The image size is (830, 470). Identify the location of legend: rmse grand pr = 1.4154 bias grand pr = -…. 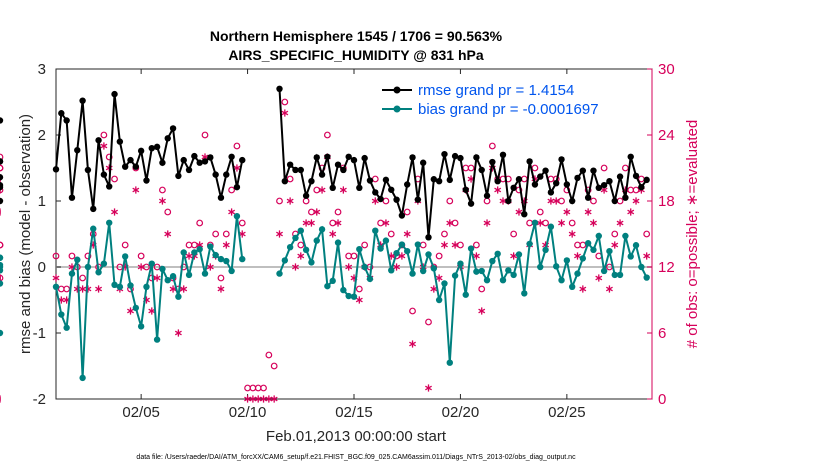
(490, 100).